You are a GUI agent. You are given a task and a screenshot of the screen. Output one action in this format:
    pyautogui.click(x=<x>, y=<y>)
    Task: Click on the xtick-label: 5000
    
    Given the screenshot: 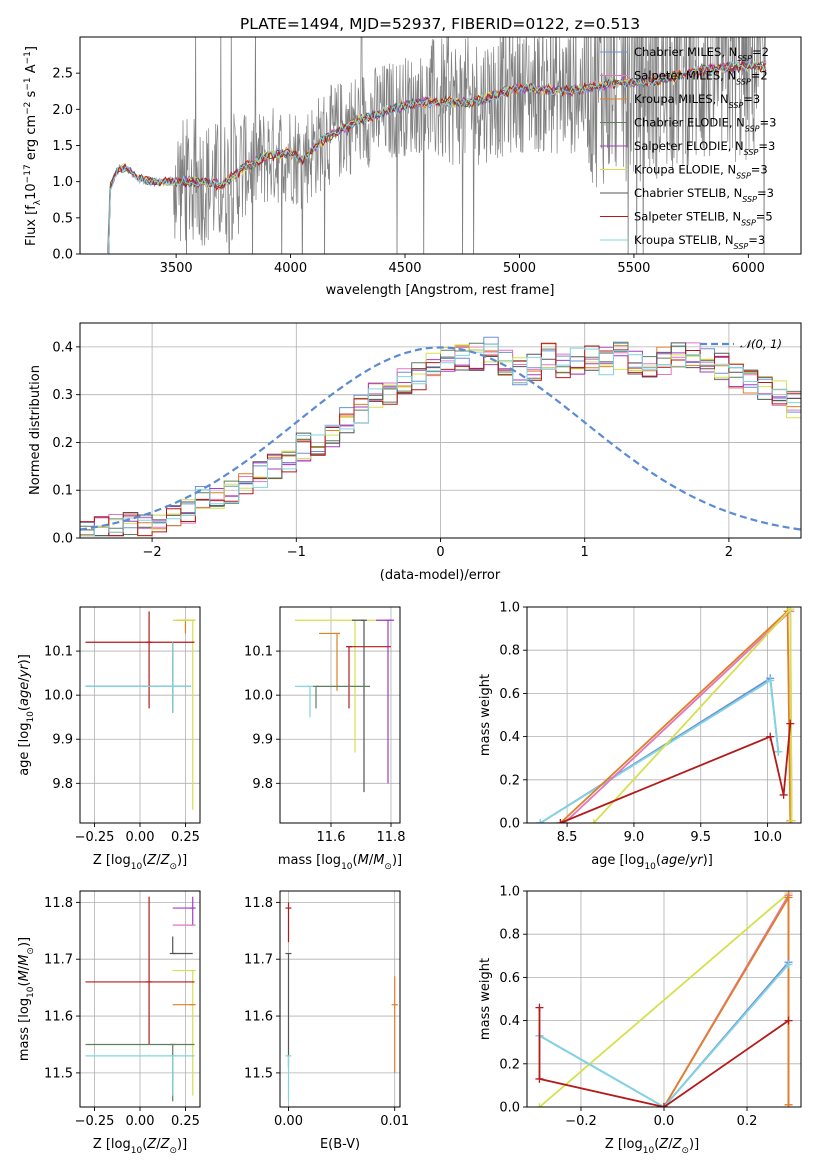 What is the action you would take?
    pyautogui.click(x=519, y=268)
    